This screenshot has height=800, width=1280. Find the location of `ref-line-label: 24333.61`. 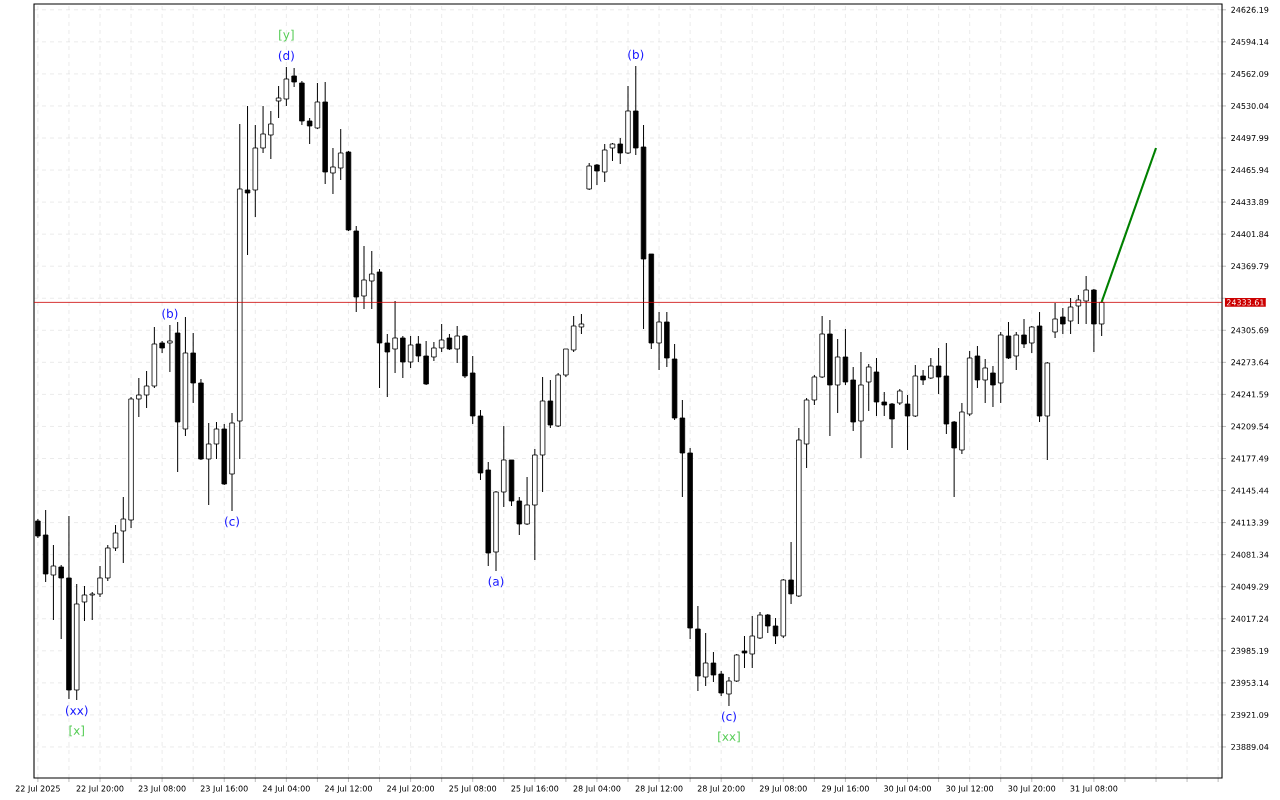

ref-line-label: 24333.61 is located at coordinates (1245, 302).